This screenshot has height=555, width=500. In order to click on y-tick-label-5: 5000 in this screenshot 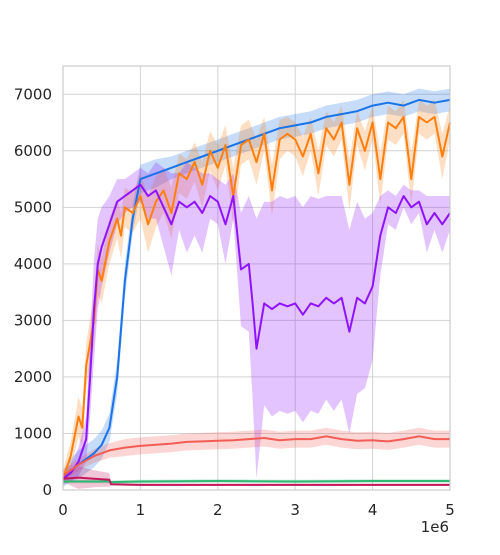, I will do `click(33, 207)`.